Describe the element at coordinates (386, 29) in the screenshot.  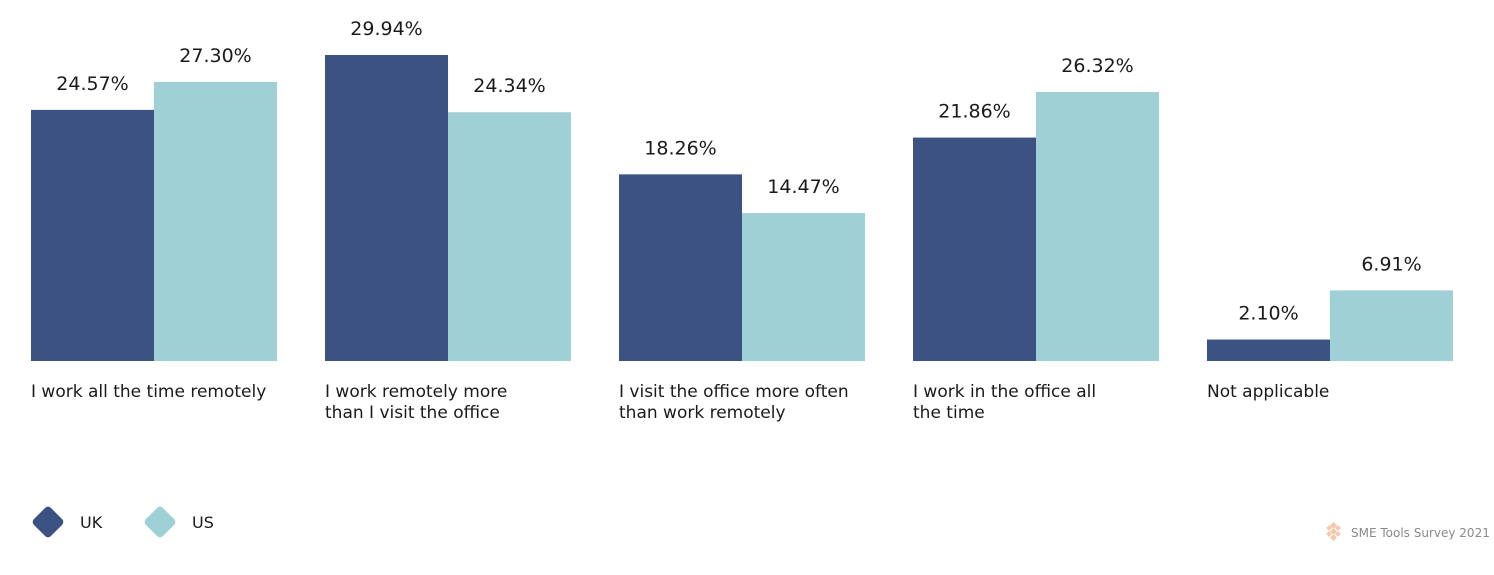
I see `value-label-uk-1: 29.94%` at that location.